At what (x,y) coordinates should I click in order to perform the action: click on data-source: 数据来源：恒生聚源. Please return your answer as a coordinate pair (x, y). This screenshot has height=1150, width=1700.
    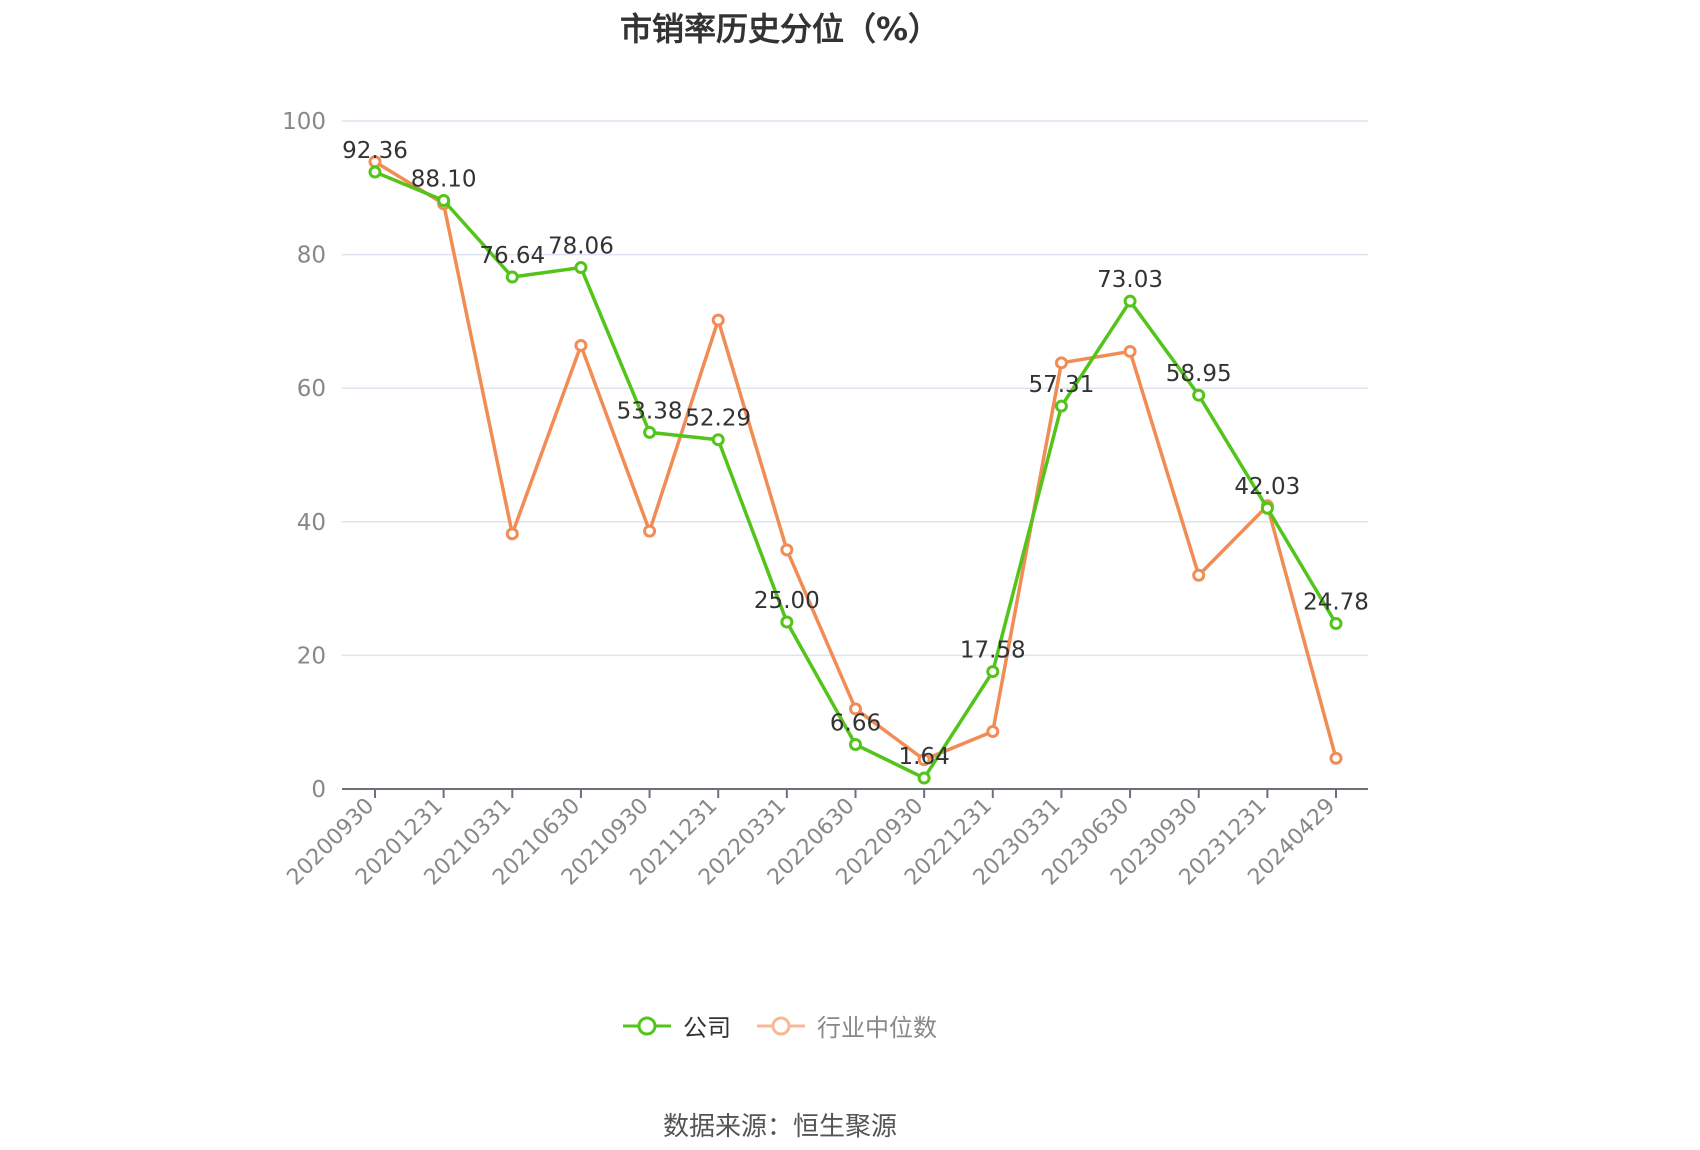
    Looking at the image, I should click on (779, 1127).